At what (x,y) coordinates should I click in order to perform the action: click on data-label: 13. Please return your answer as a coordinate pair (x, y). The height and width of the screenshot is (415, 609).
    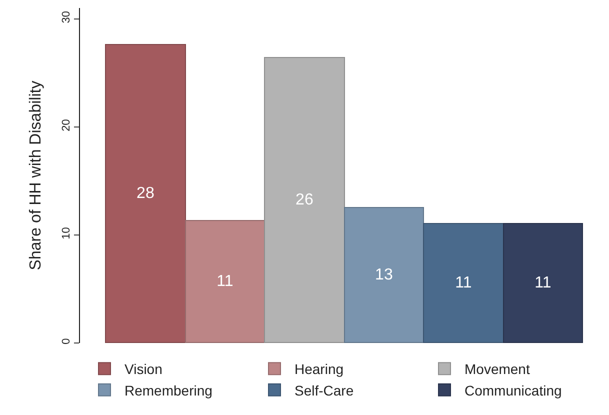
    Looking at the image, I should click on (384, 275).